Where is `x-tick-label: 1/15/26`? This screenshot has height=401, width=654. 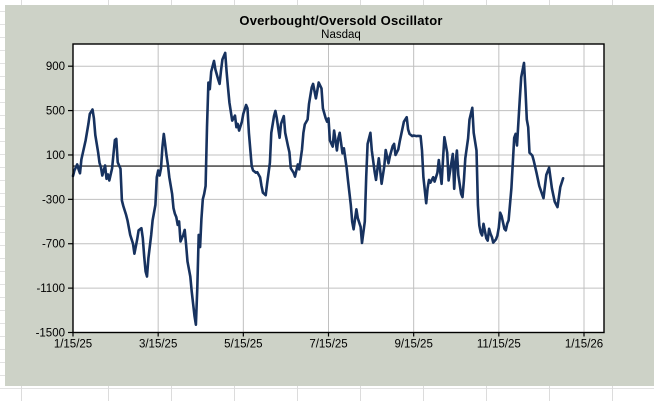
x-tick-label: 1/15/26 is located at coordinates (584, 345).